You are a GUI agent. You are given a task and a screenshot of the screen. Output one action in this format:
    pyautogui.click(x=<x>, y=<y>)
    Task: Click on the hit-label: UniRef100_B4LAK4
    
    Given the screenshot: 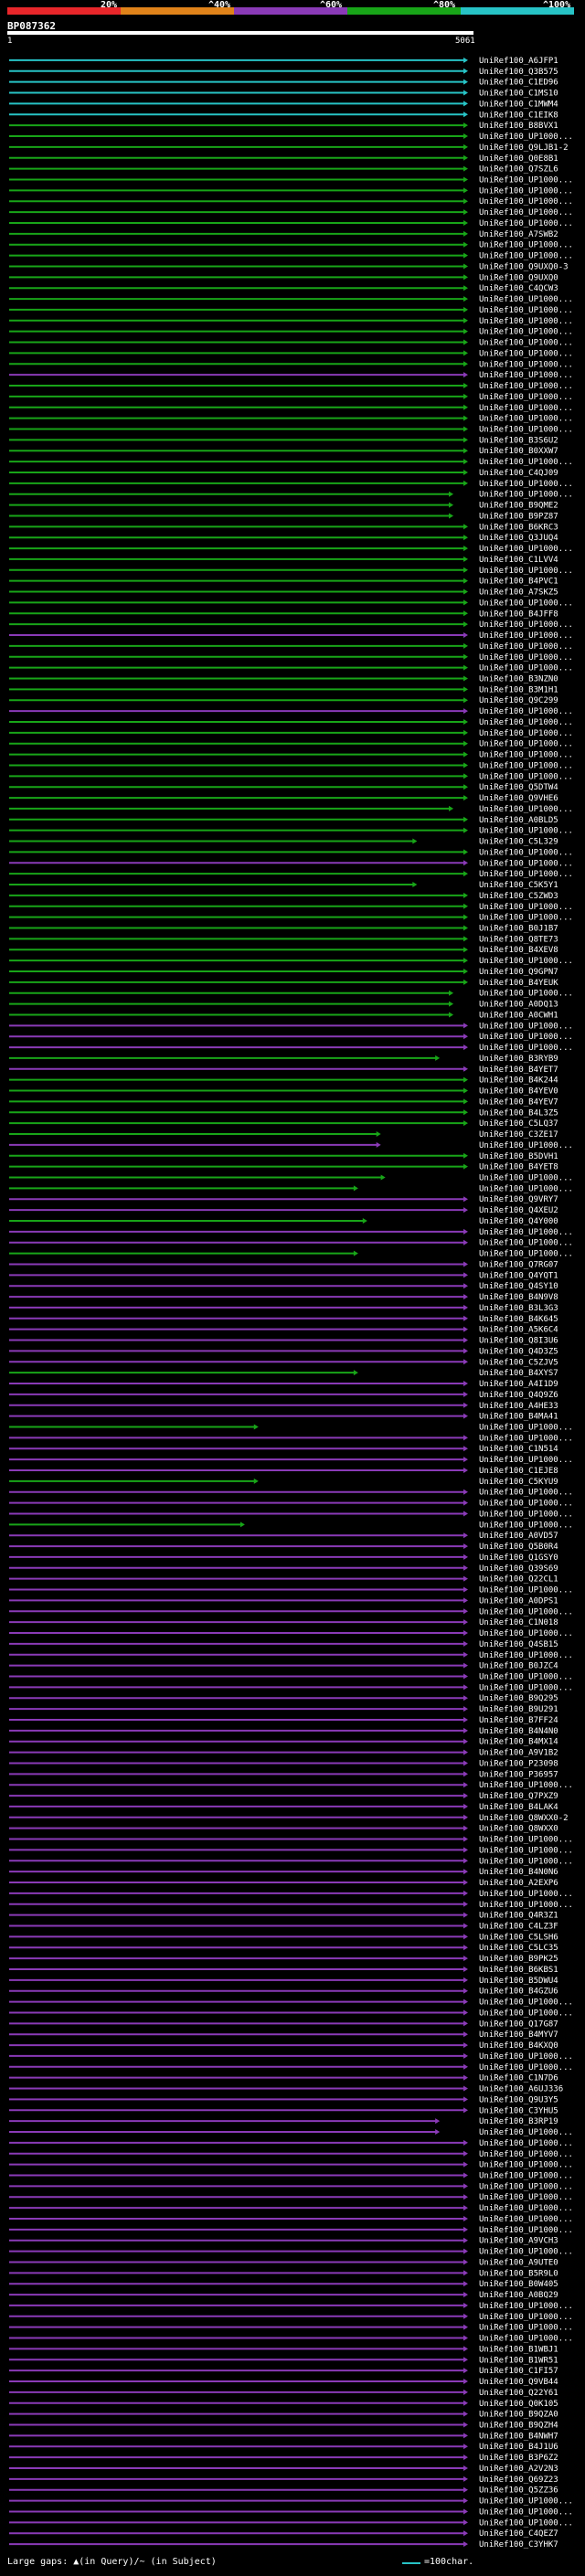 What is the action you would take?
    pyautogui.click(x=518, y=1807)
    